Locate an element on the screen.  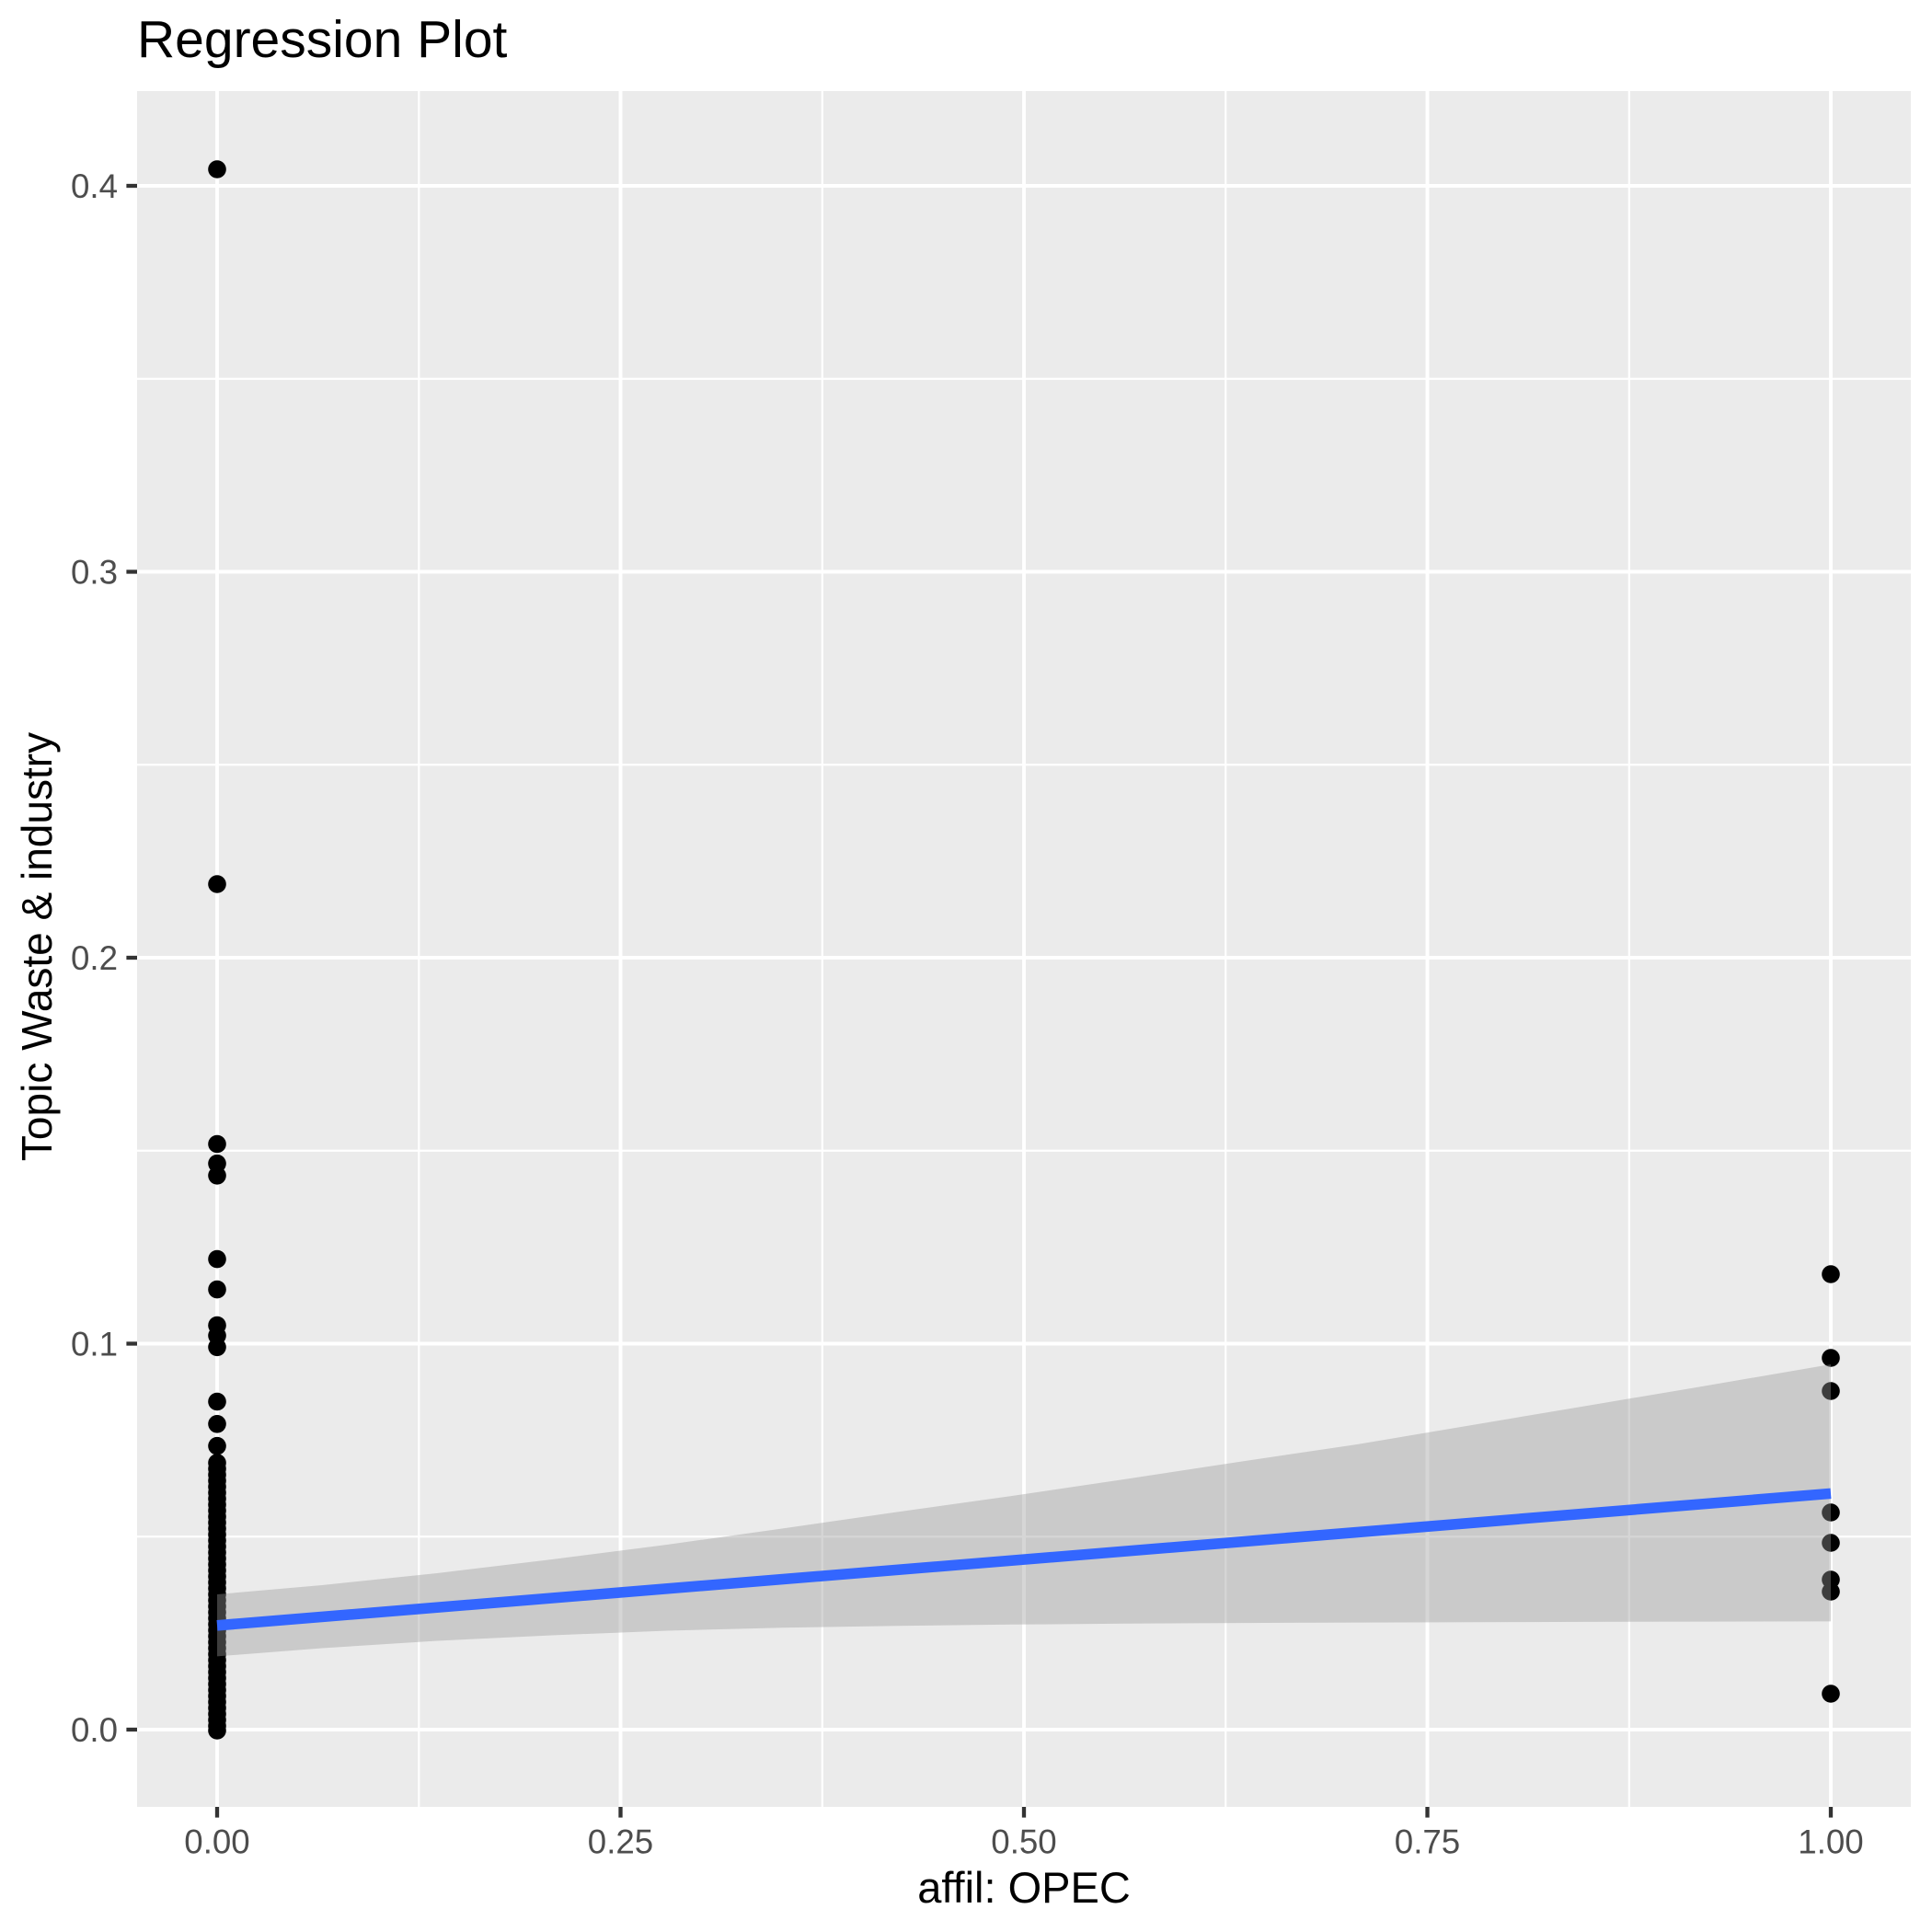
svg-text: 0.25 is located at coordinates (620, 1842).